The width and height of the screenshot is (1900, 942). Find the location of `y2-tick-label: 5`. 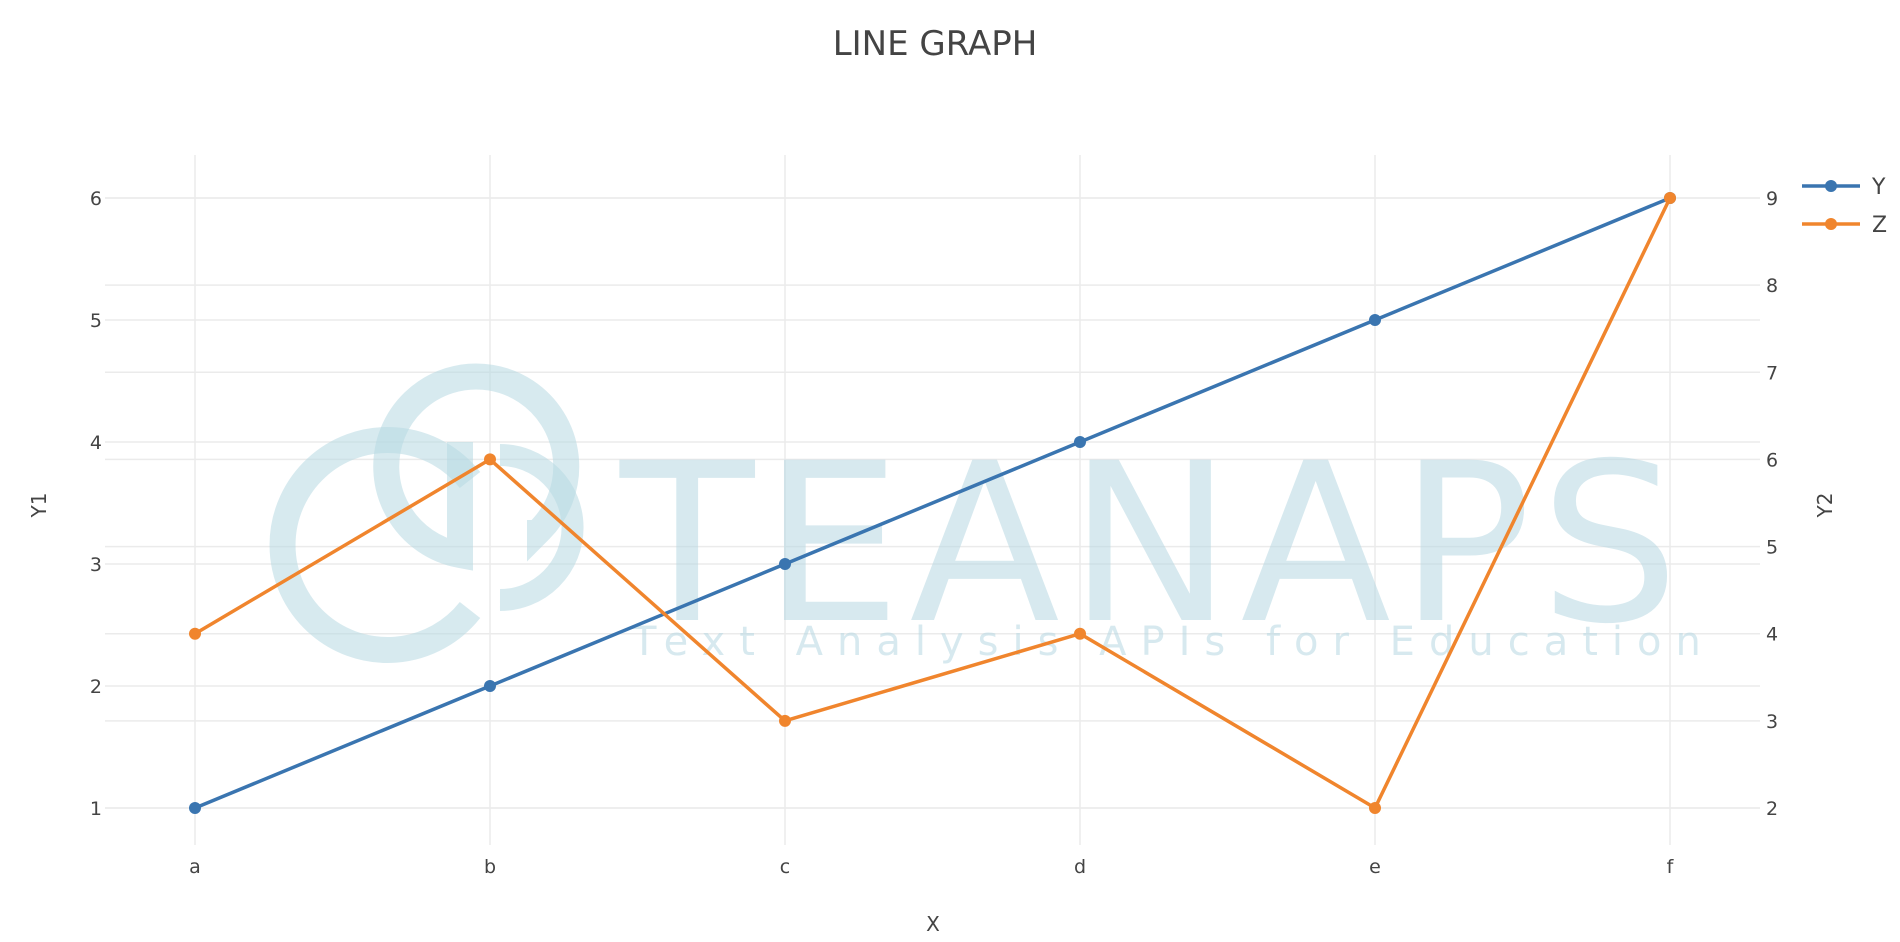

y2-tick-label: 5 is located at coordinates (1772, 548).